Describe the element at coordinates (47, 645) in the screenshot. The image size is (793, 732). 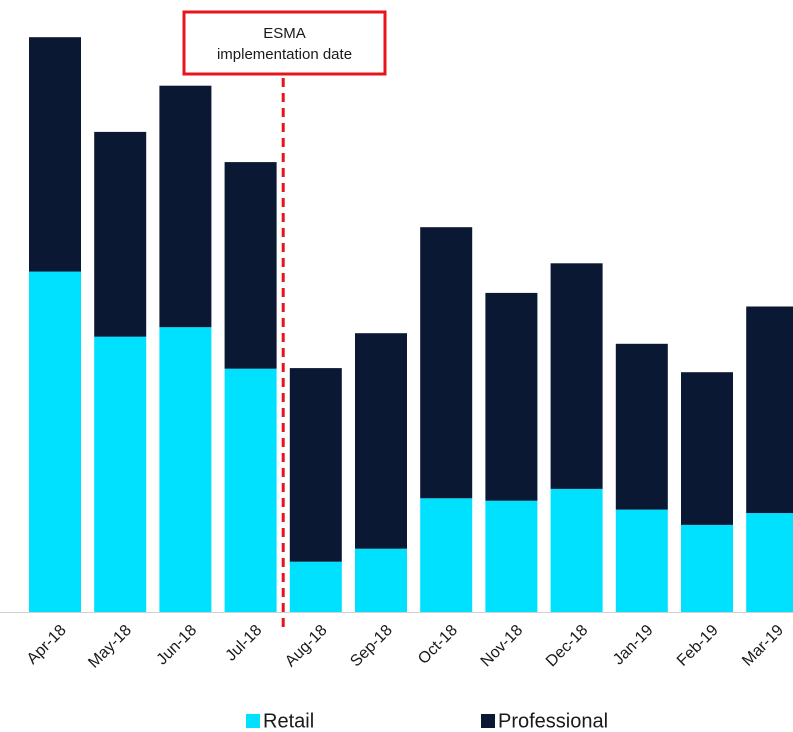
I see `x-tick-apr-18: Apr-18` at that location.